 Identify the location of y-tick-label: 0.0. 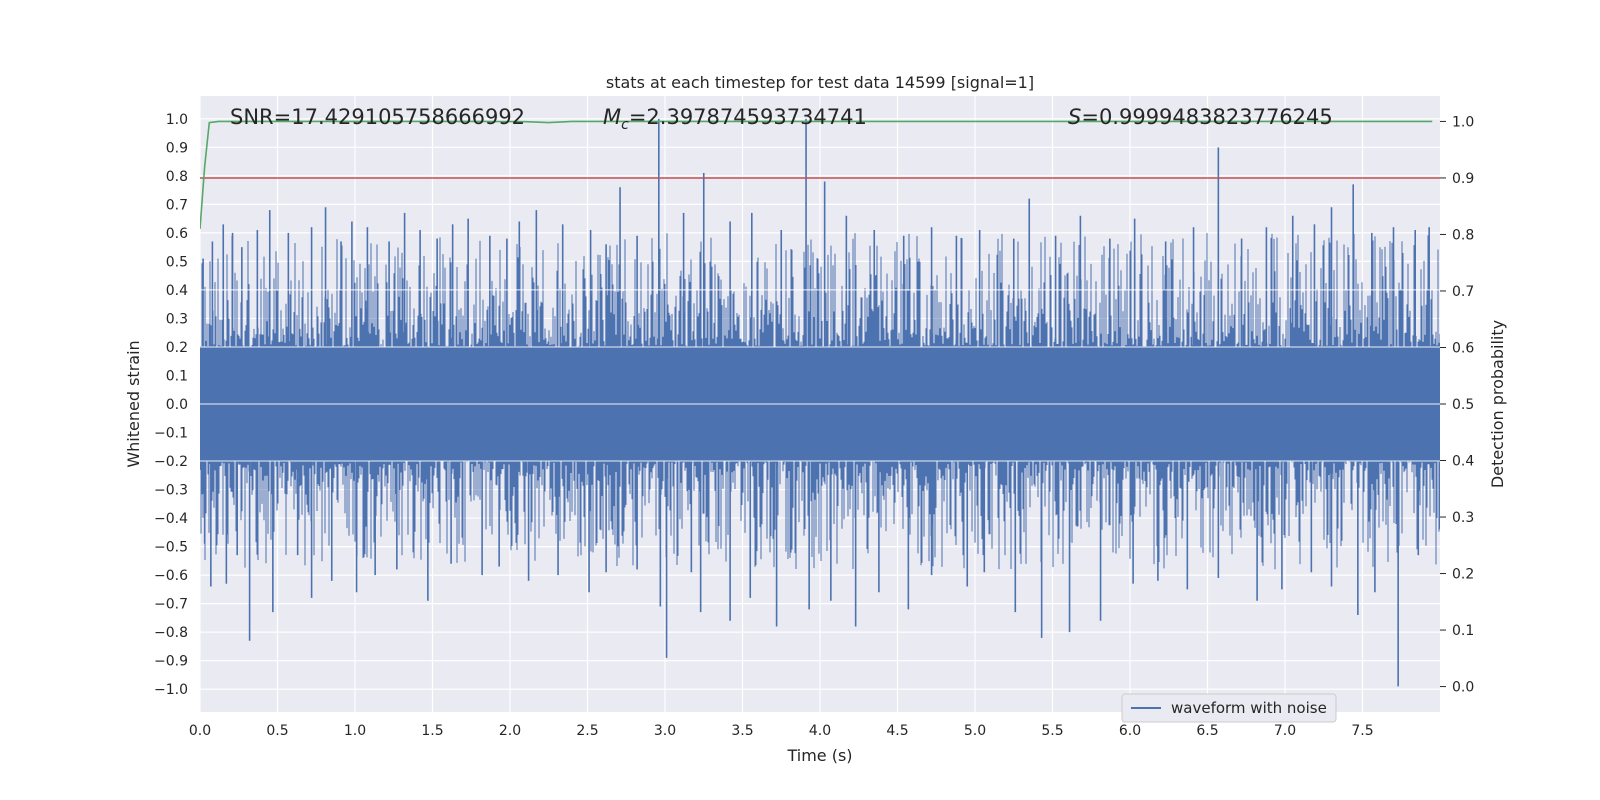
(177, 405).